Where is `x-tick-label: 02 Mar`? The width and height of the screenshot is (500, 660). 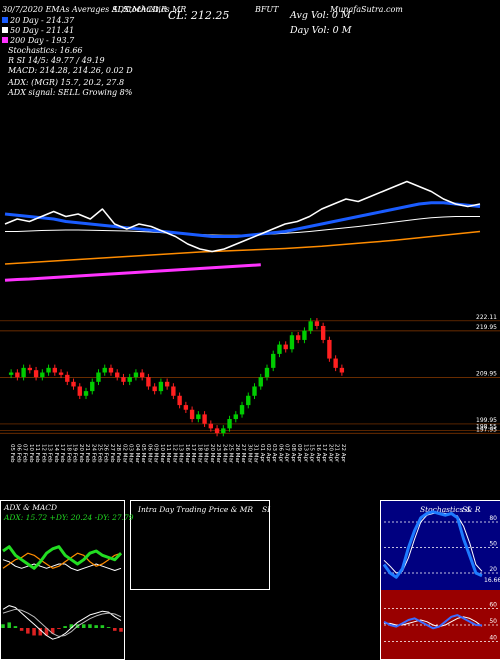
x-tick-label: 02 Mar is located at coordinates (124, 454).